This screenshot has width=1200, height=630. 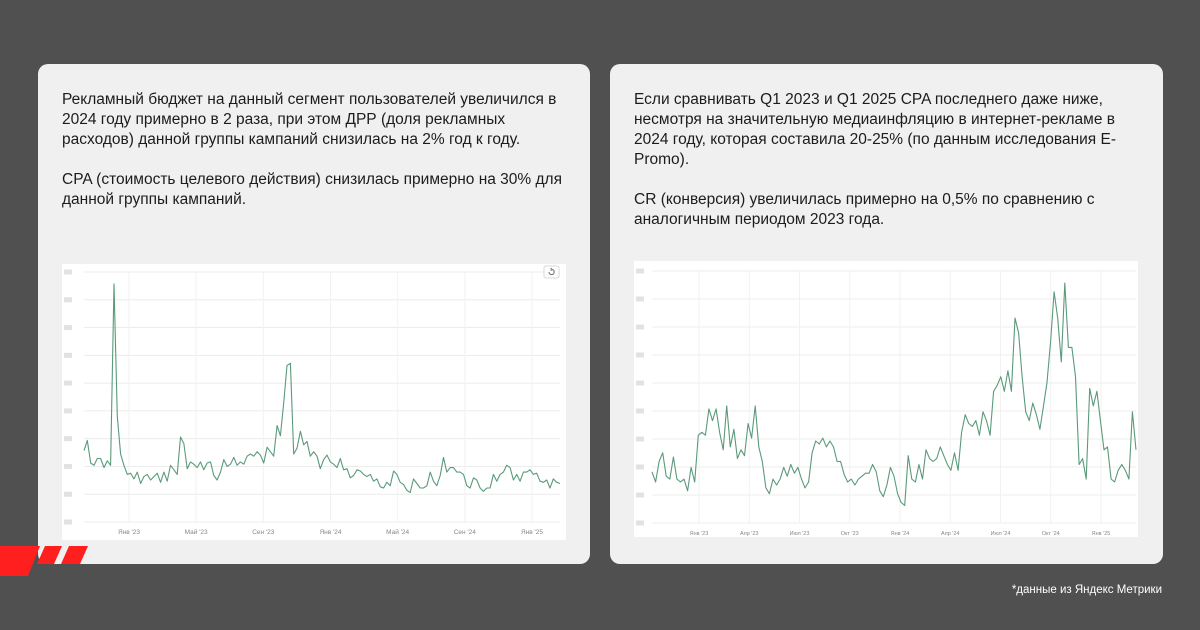 What do you see at coordinates (551, 272) in the screenshot?
I see `chart-reset-icon` at bounding box center [551, 272].